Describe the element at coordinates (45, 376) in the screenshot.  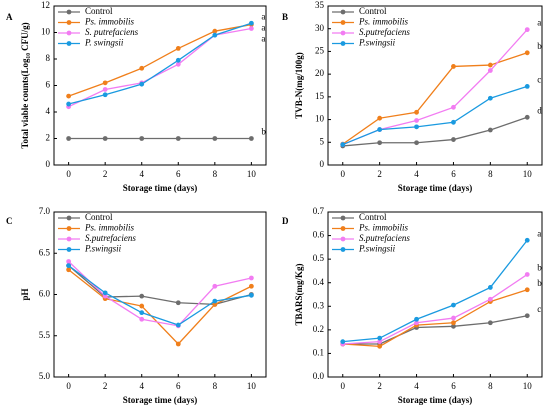
I see `y-tick-label: 5.0` at that location.